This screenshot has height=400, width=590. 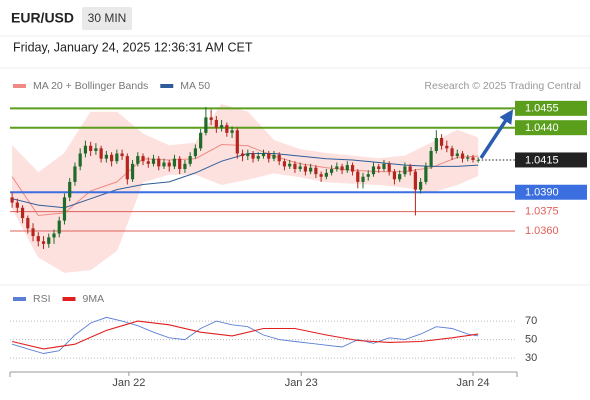 What do you see at coordinates (133, 47) in the screenshot?
I see `timestamp: Friday, January 24, 2025 12:36:31 AM CET` at bounding box center [133, 47].